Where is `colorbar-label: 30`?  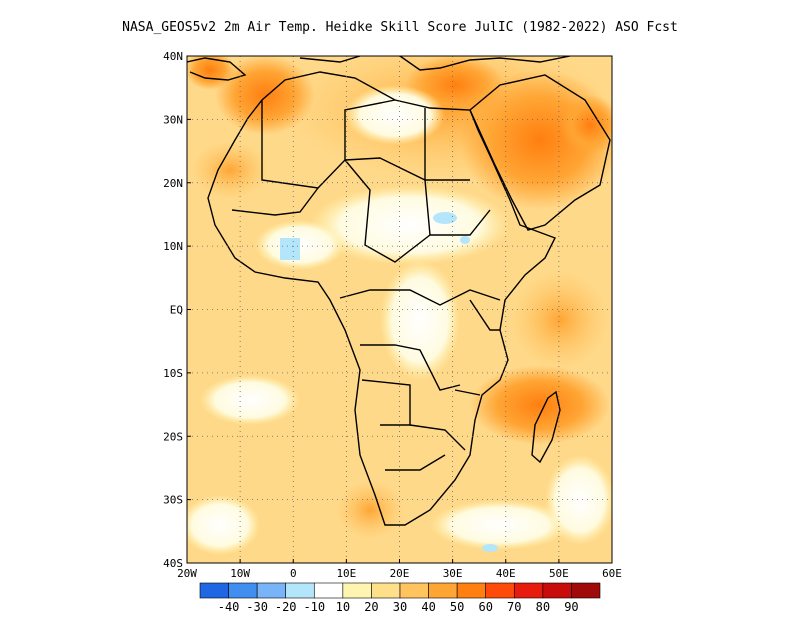 colorbar-label: 30 is located at coordinates (400, 607).